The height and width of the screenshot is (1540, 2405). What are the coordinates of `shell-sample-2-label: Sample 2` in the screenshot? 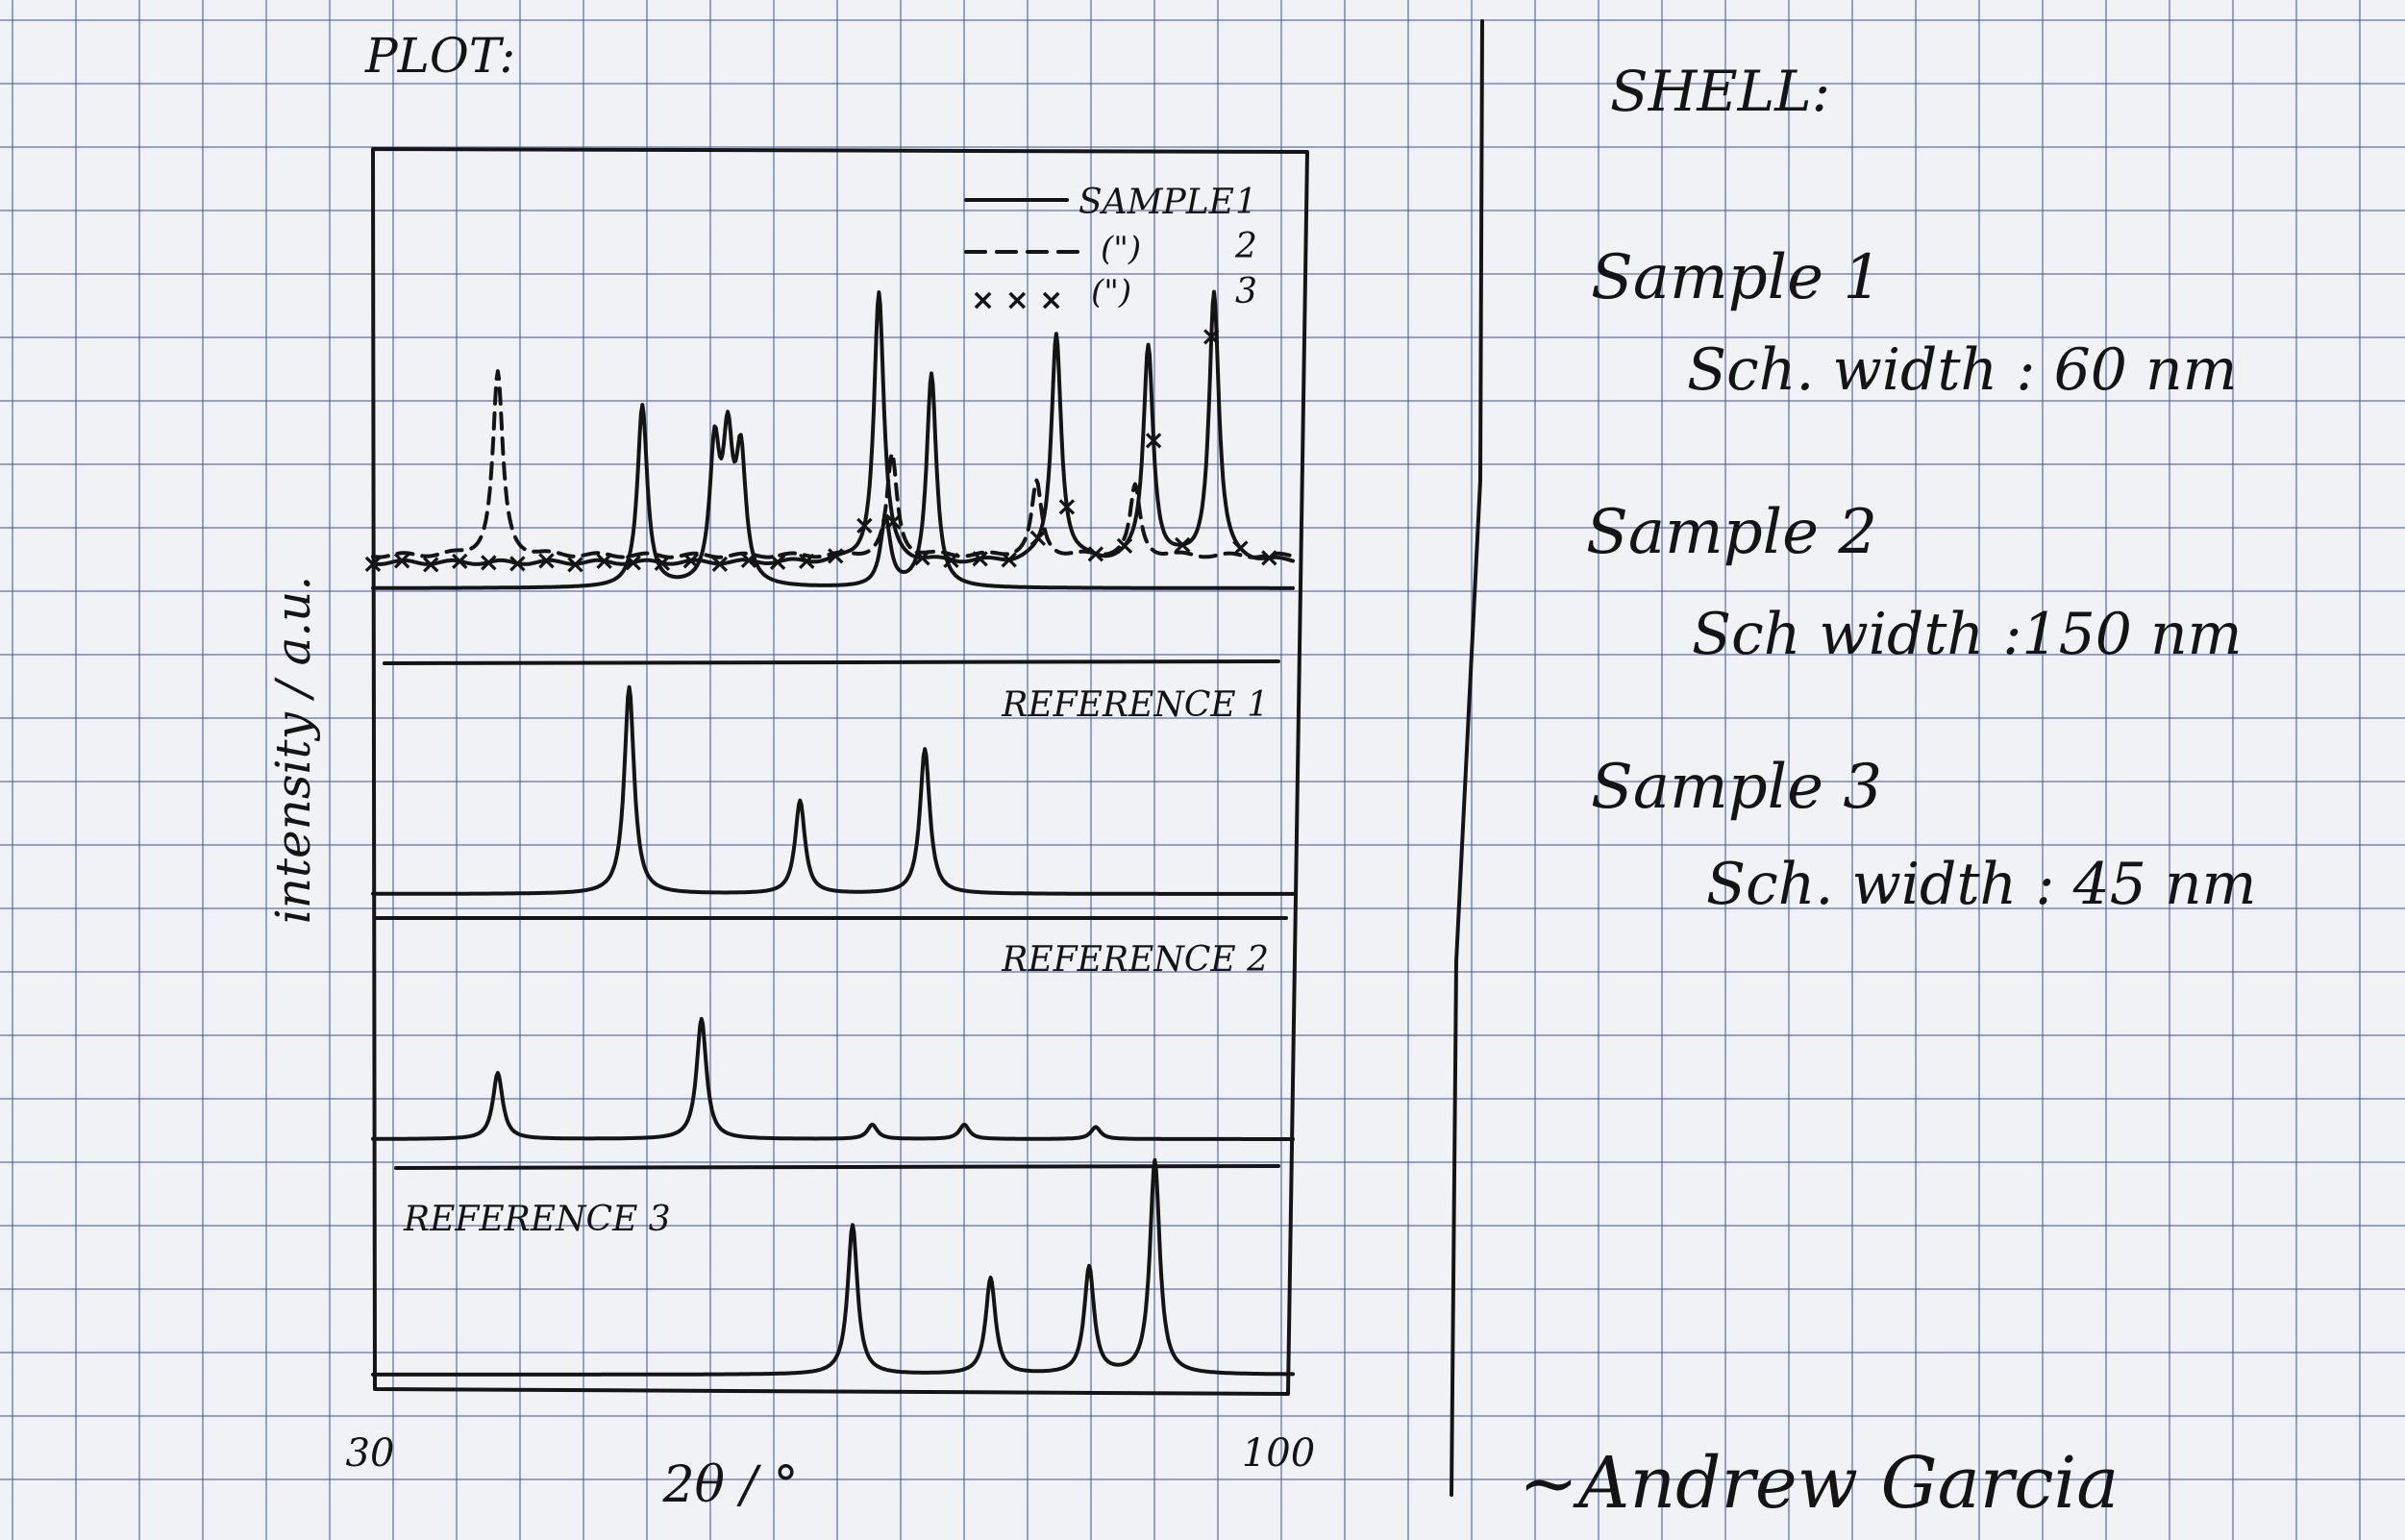 It's located at (1731, 532).